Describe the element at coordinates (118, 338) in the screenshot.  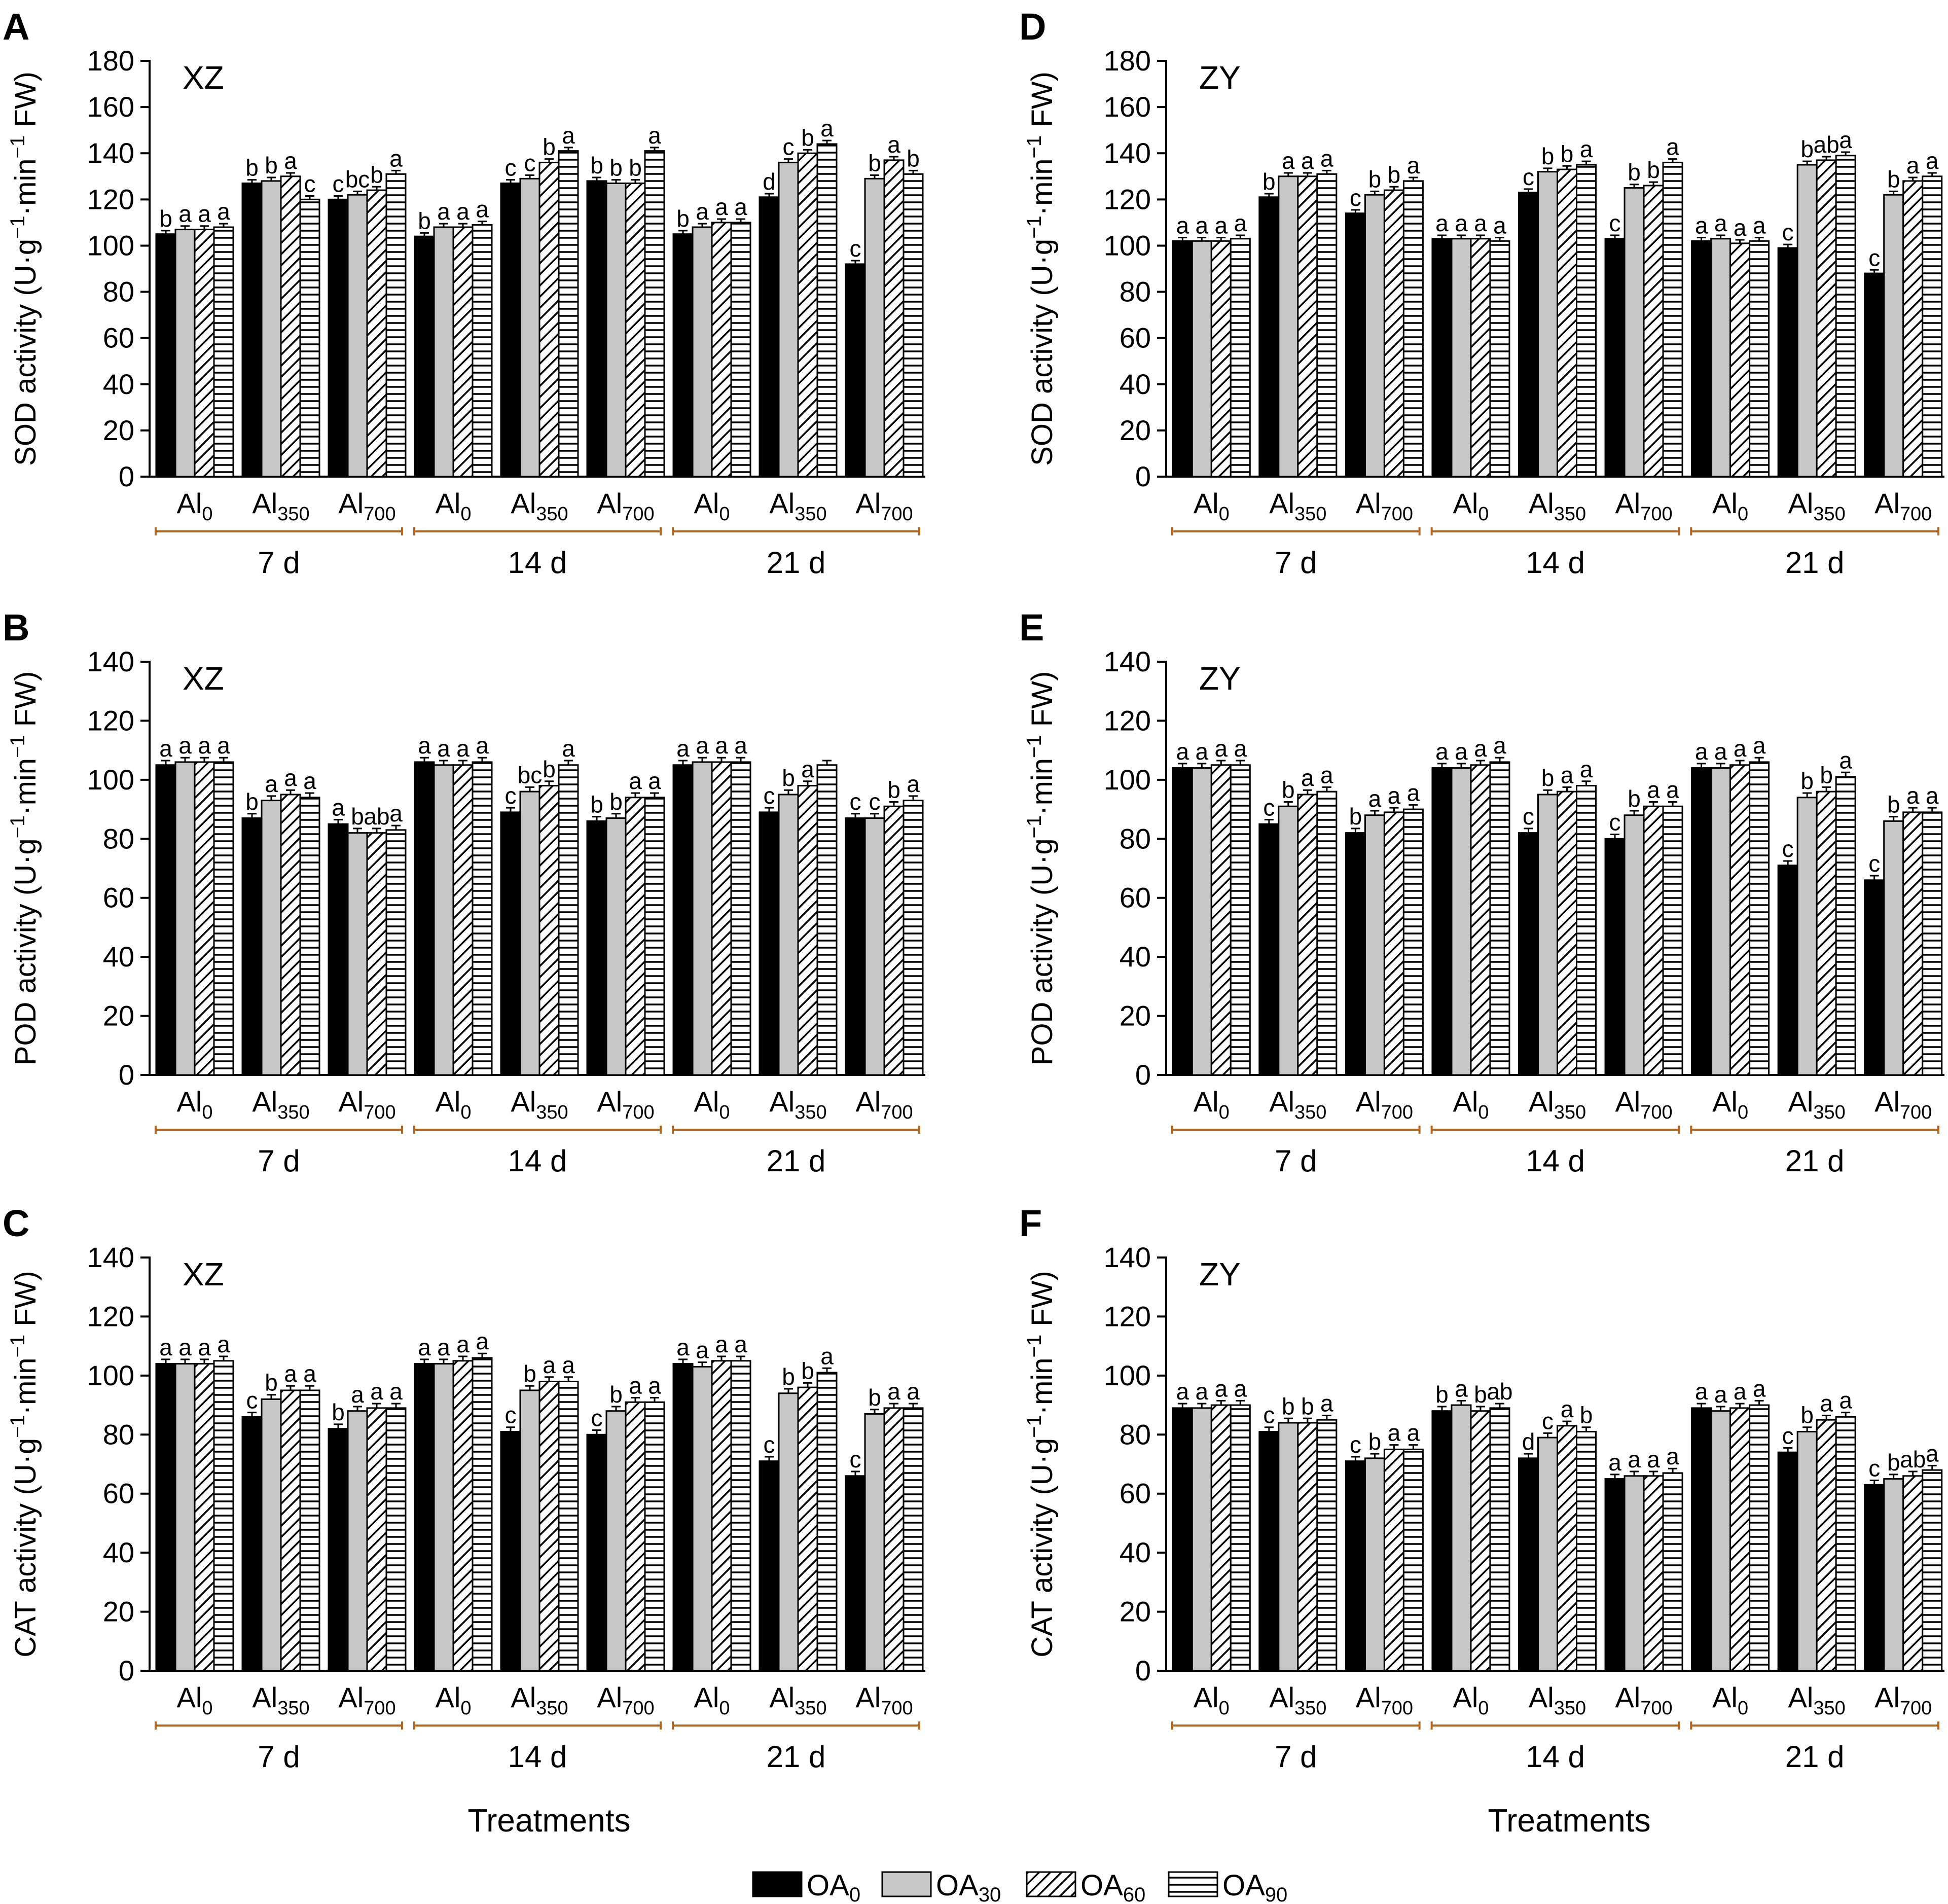
I see `y-tick-label: 60` at that location.